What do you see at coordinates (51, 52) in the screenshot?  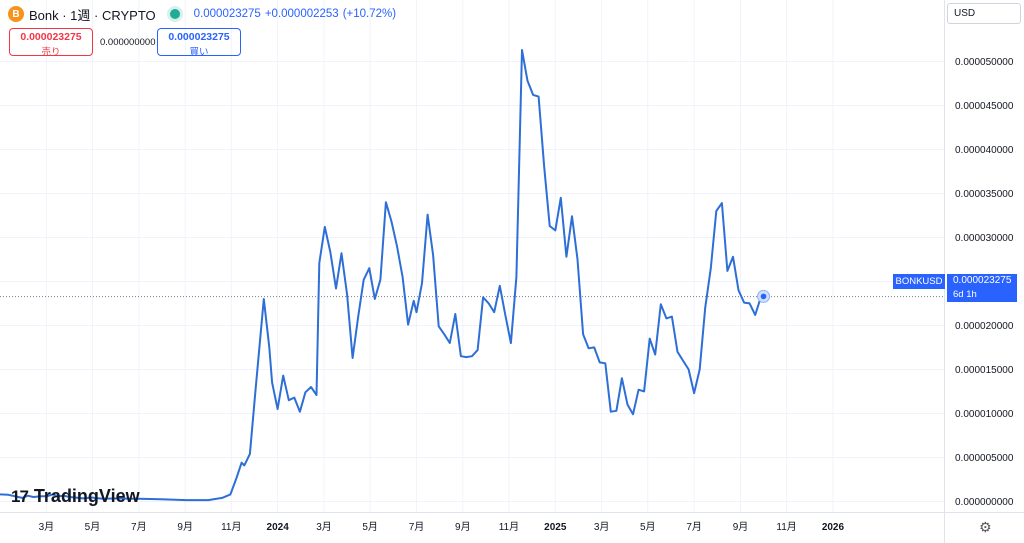 I see `sell-label: 売り` at bounding box center [51, 52].